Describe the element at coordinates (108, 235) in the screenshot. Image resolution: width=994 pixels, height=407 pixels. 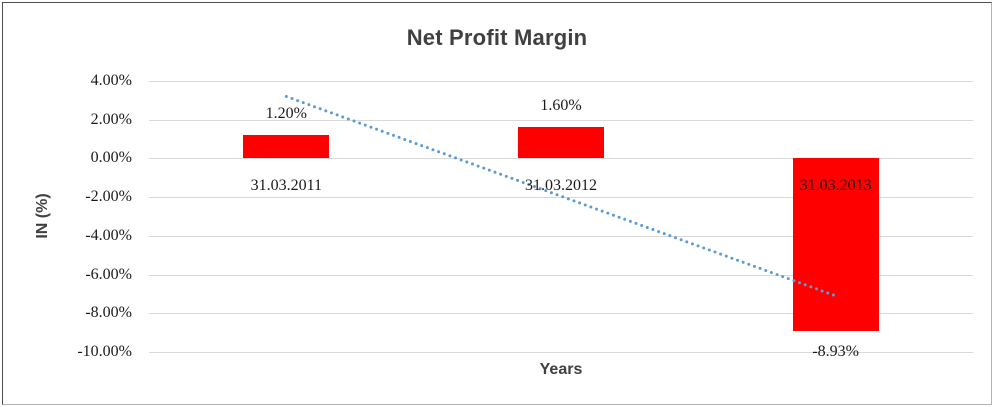
I see `y-tick-label: -4.00%` at that location.